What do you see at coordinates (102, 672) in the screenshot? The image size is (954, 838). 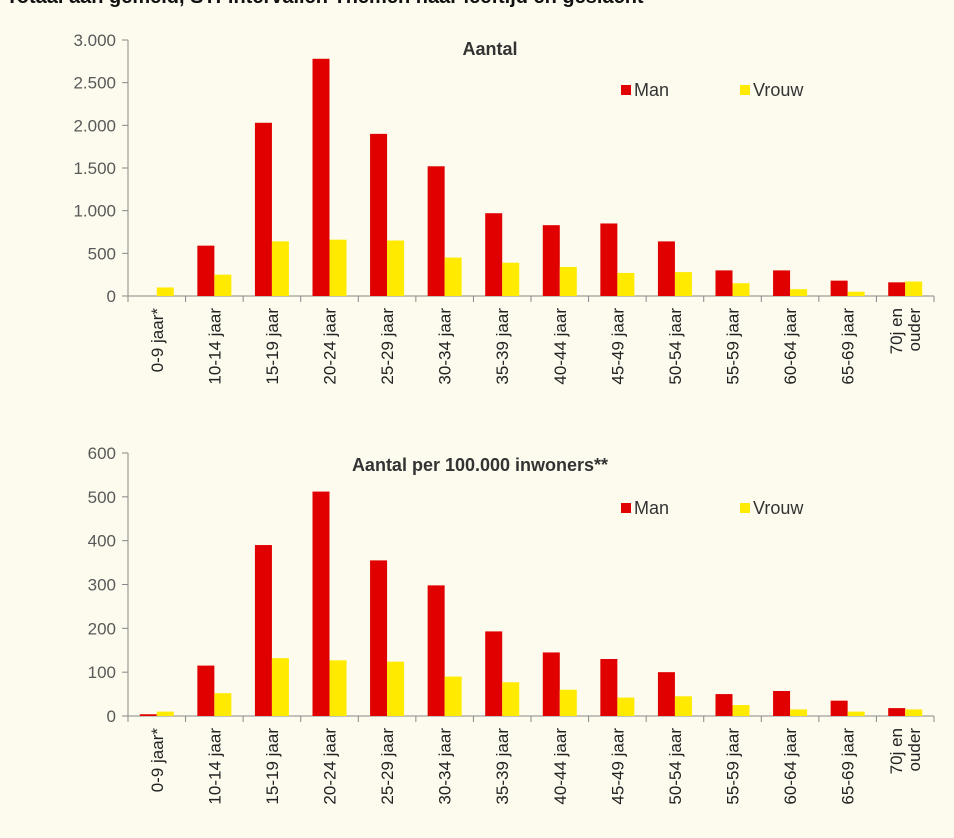 I see `y-tick-label: 100` at bounding box center [102, 672].